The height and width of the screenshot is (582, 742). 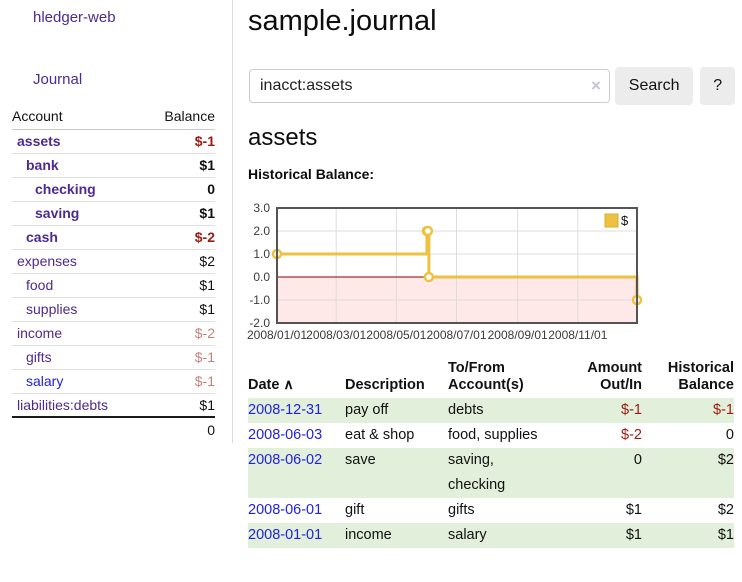 What do you see at coordinates (601, 410) in the screenshot?
I see `transaction-amount: $-1` at bounding box center [601, 410].